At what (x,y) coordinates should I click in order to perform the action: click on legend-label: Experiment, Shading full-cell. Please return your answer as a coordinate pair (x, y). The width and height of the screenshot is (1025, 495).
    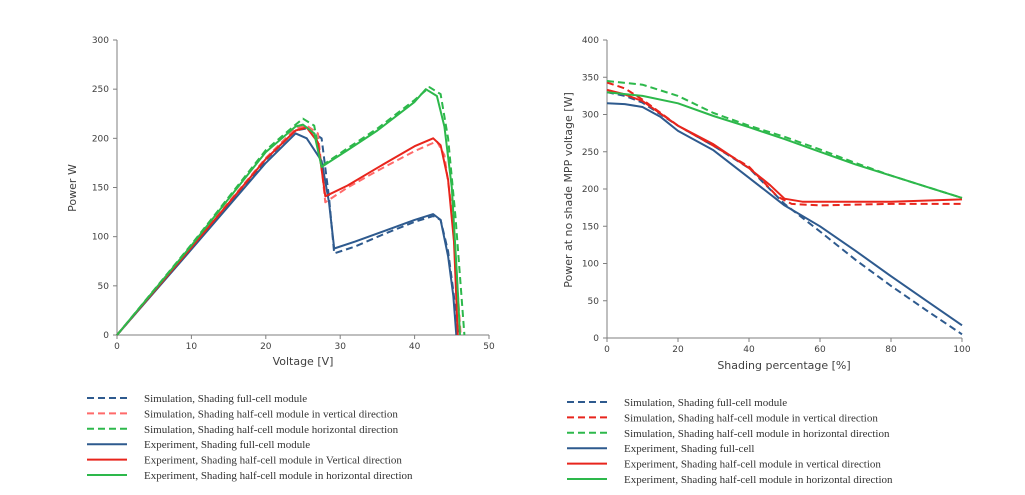
    Looking at the image, I should click on (689, 449).